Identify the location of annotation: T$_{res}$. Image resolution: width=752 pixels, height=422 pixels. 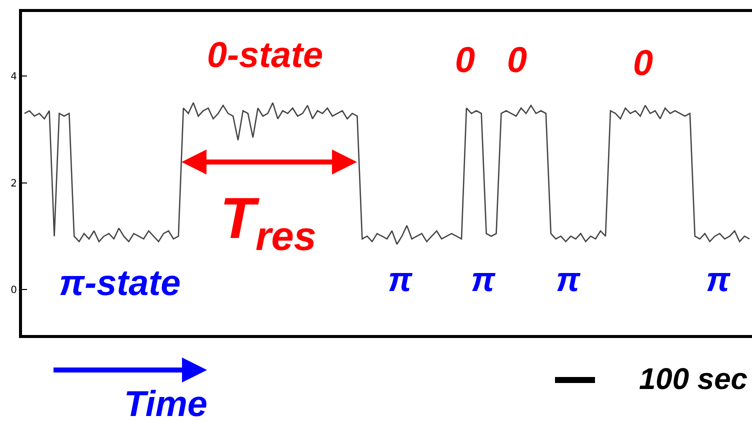
(268, 223).